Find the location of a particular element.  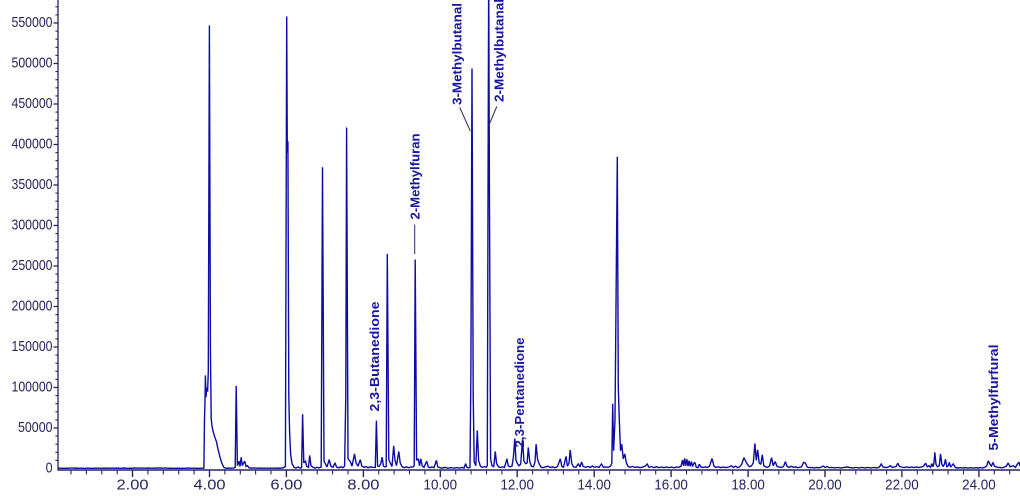

svg-text: 14.00 is located at coordinates (594, 485).